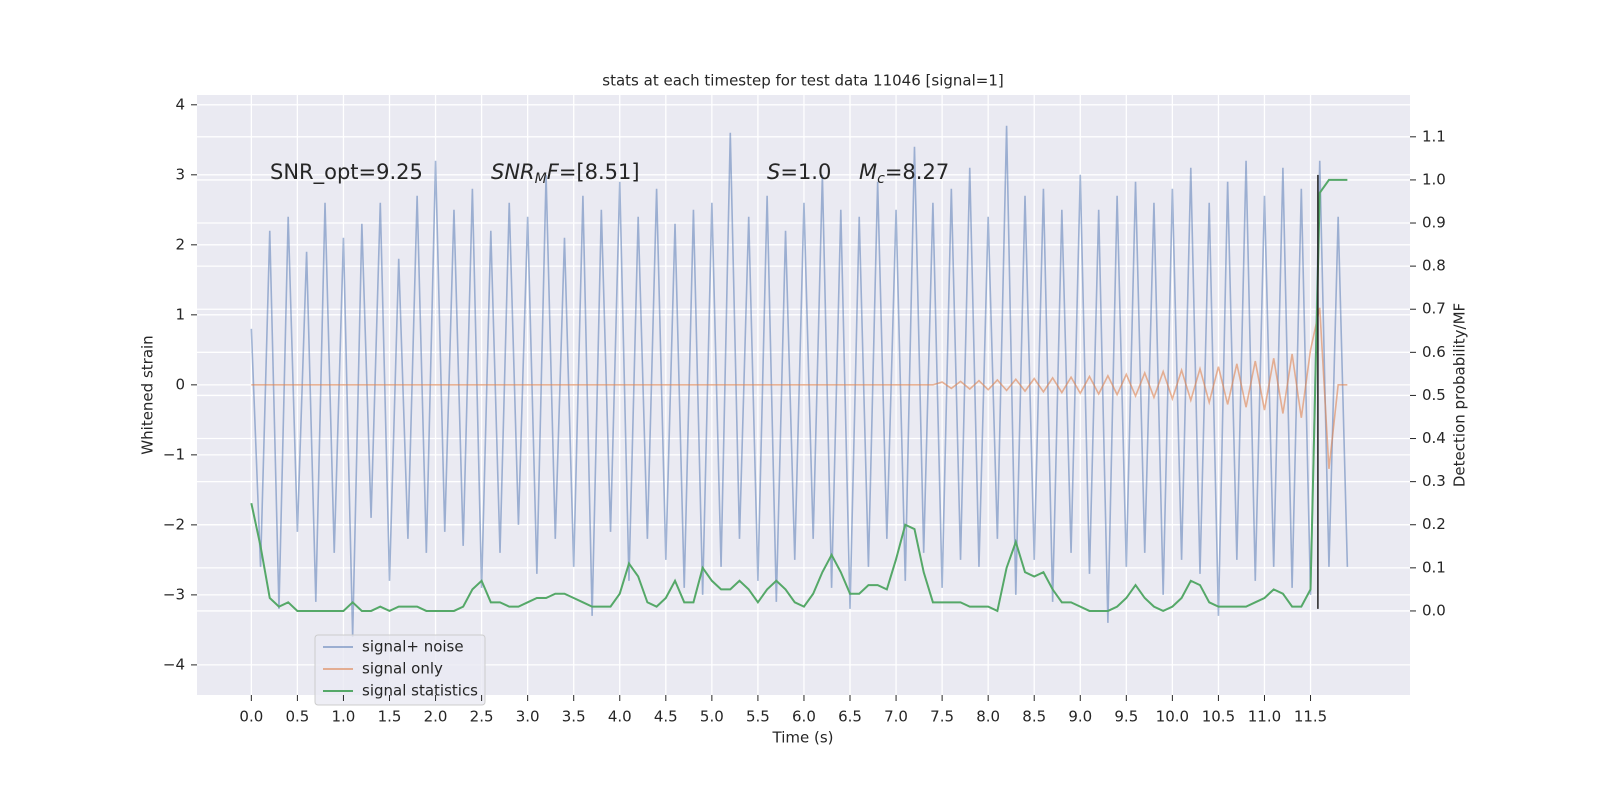  Describe the element at coordinates (1434, 395) in the screenshot. I see `y2-tick-label: 0.5` at that location.